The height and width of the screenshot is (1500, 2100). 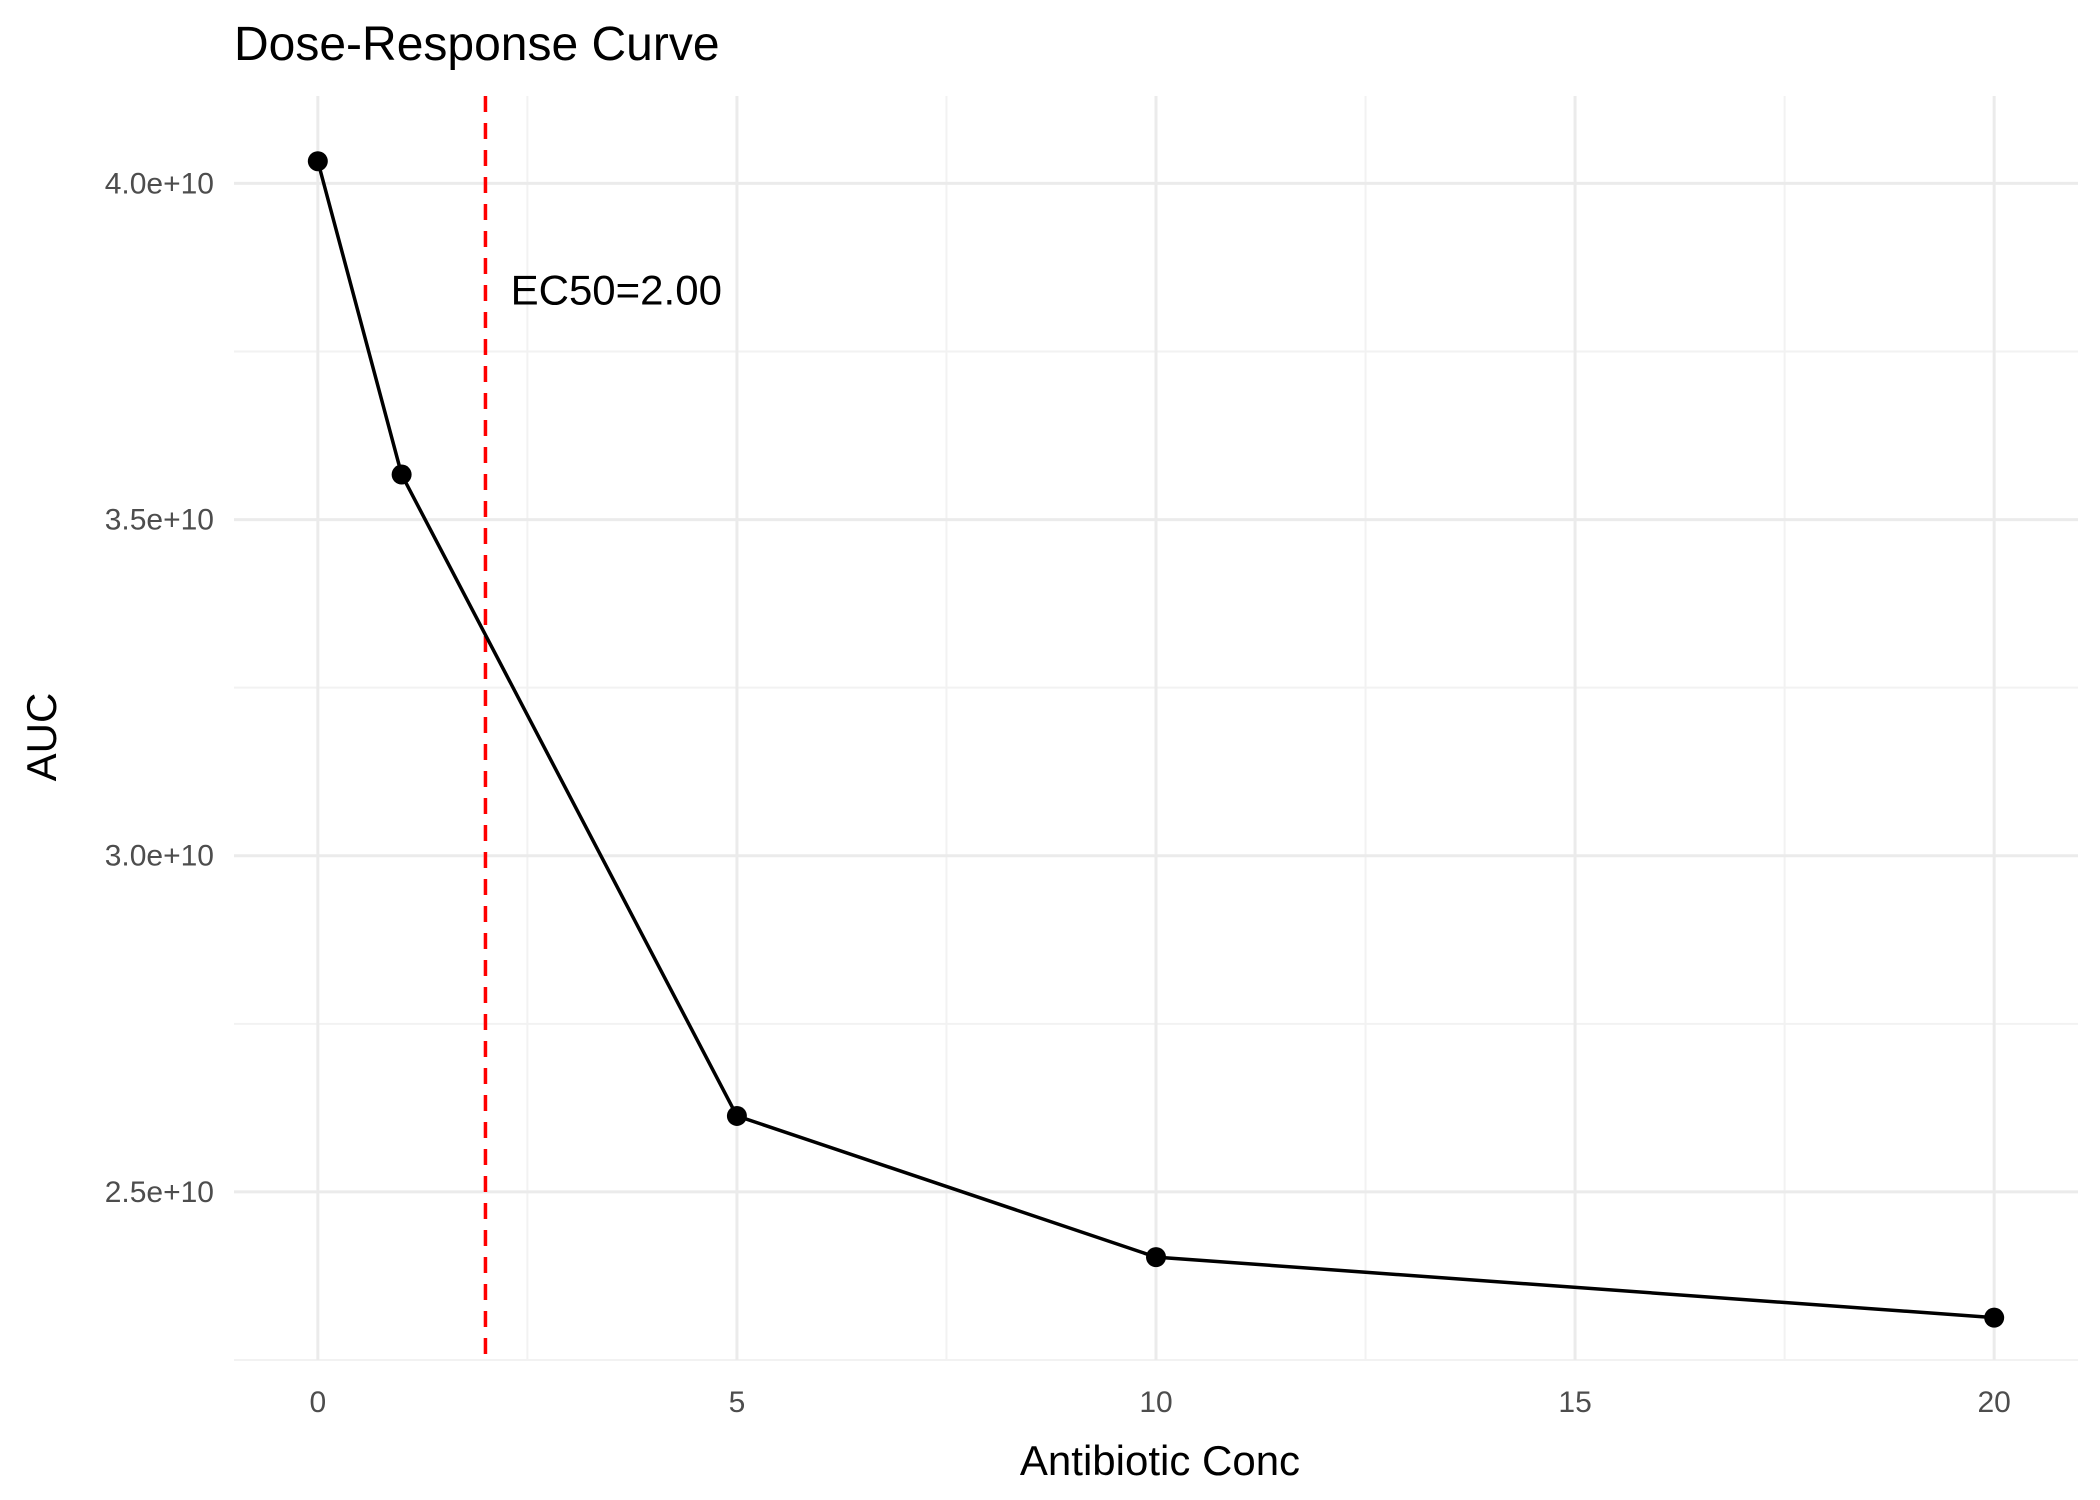 I want to click on x-tick-label: 10, so click(x=1155, y=1402).